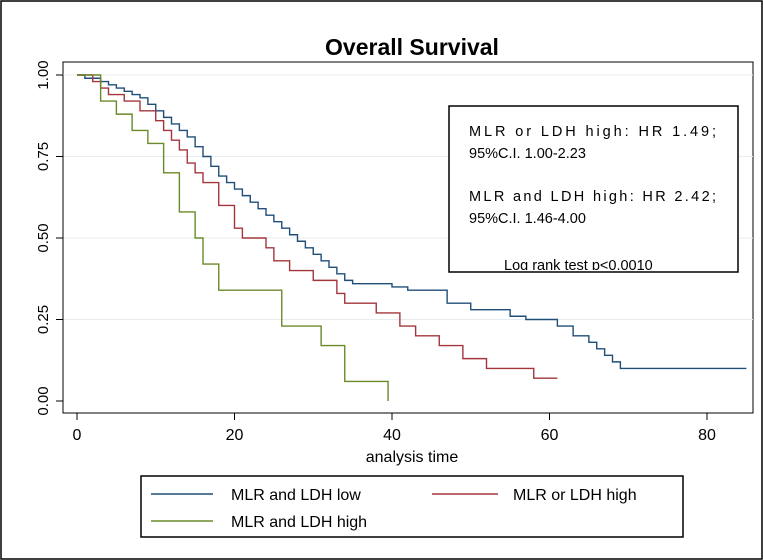 This screenshot has height=560, width=763. Describe the element at coordinates (592, 197) in the screenshot. I see `annotation-hr2-line1: MLR and LDH high: HR 2.42;` at that location.